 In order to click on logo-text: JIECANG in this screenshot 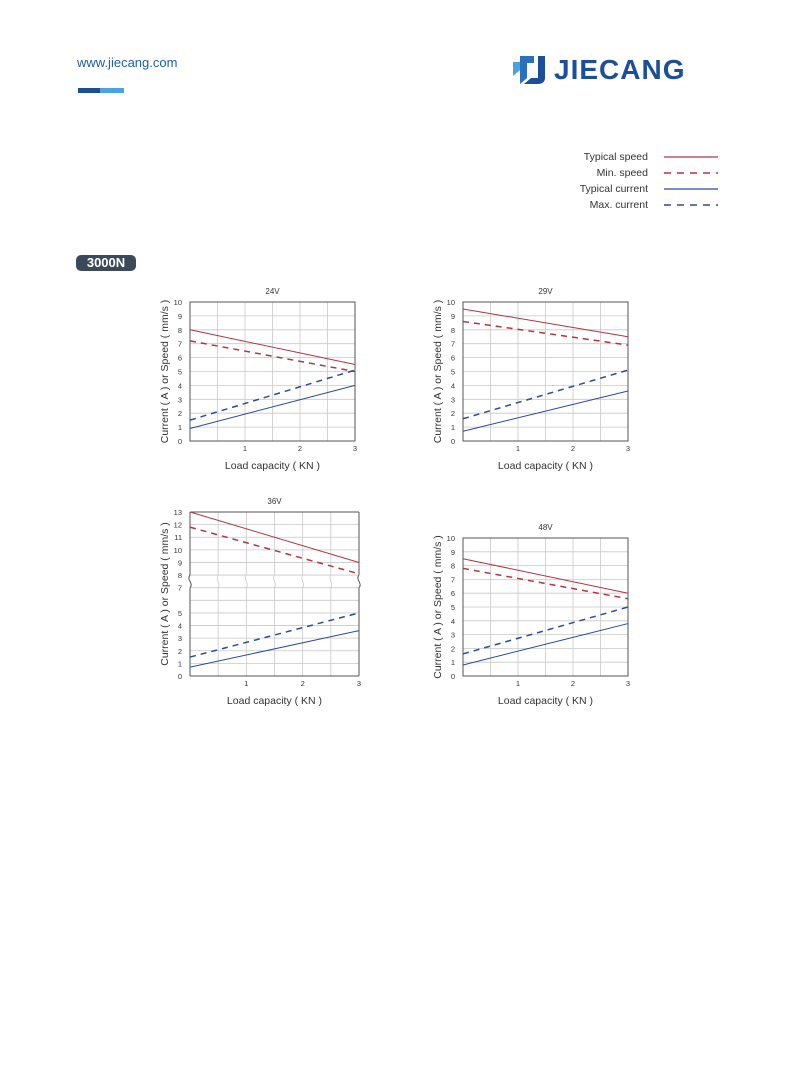, I will do `click(620, 69)`.